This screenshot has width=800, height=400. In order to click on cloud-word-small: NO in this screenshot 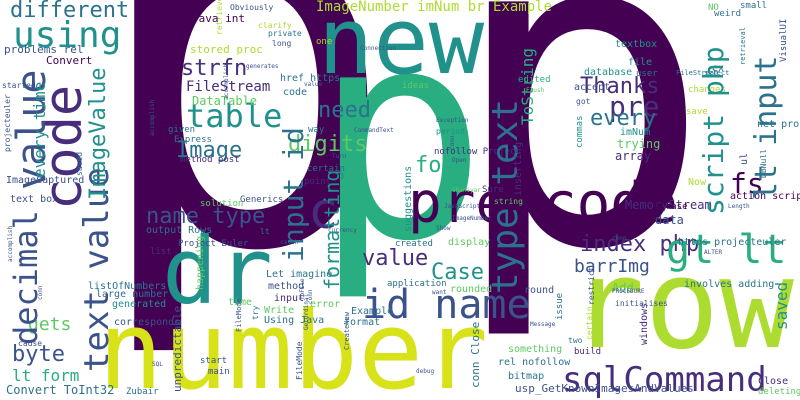, I will do `click(713, 8)`.